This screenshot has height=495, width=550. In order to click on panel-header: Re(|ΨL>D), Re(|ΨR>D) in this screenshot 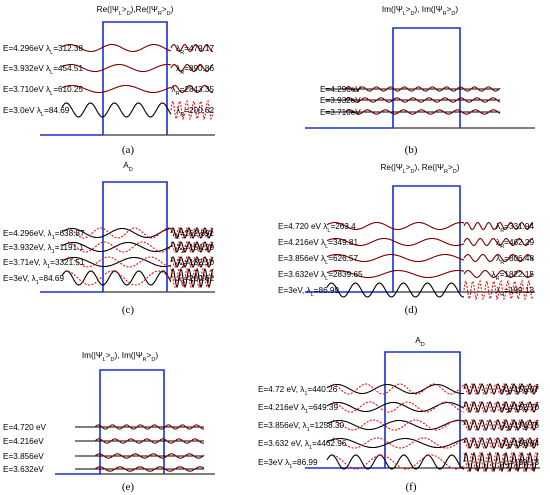, I will do `click(420, 169)`.